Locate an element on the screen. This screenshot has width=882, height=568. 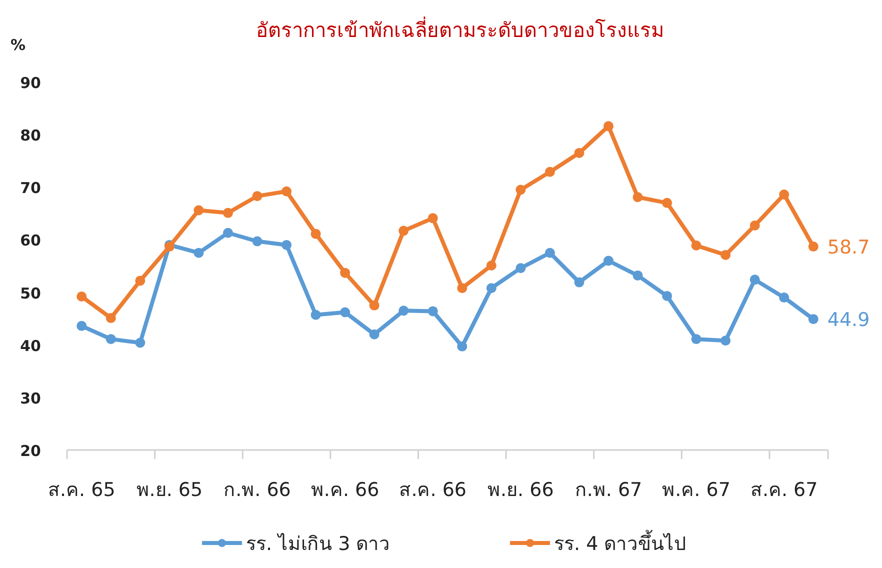
x-tick-label: ส.ค. 65 is located at coordinates (82, 490).